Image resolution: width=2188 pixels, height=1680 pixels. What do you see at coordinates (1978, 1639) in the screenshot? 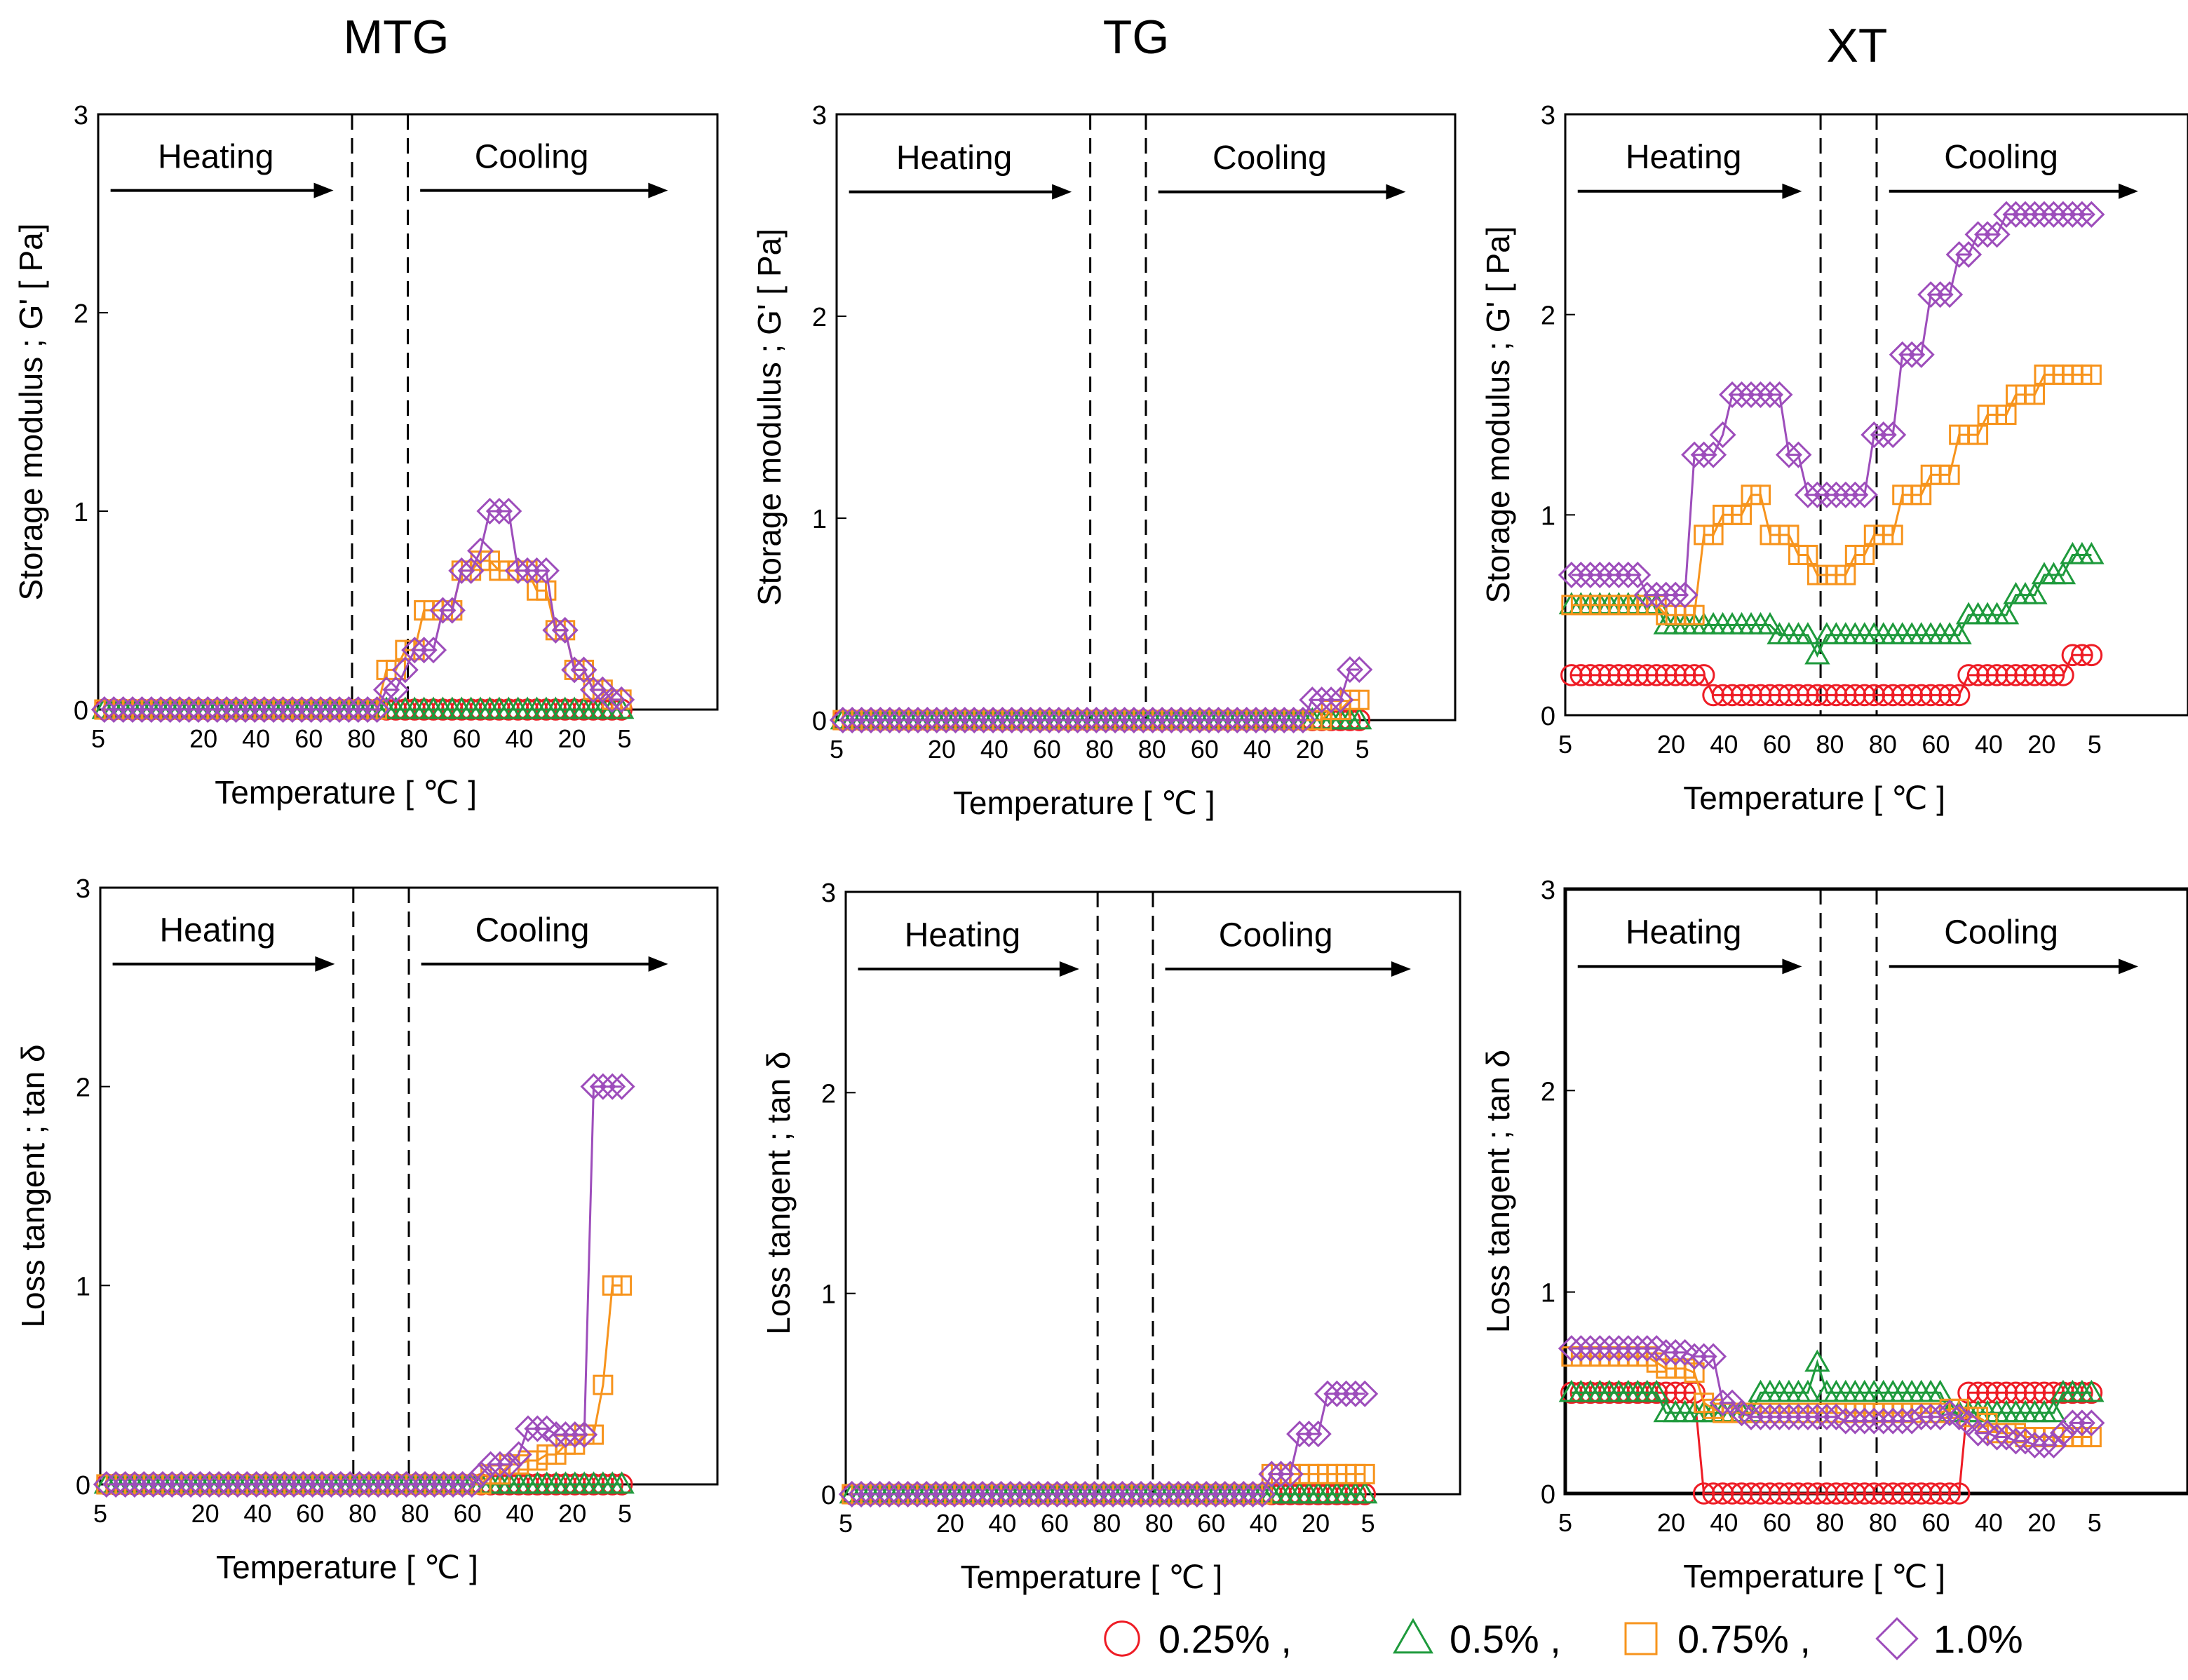
I see `legend-label: 1.0%` at bounding box center [1978, 1639].